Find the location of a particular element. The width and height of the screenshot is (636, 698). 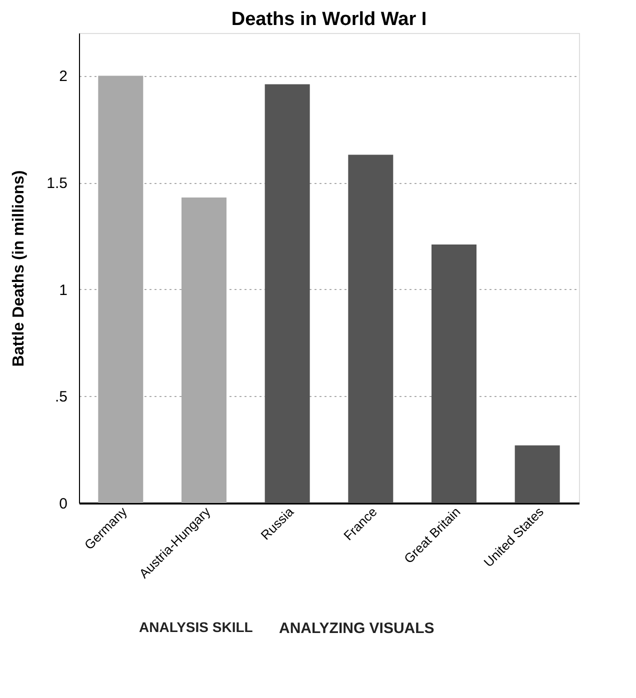

y-tick-label: 0 is located at coordinates (63, 504).